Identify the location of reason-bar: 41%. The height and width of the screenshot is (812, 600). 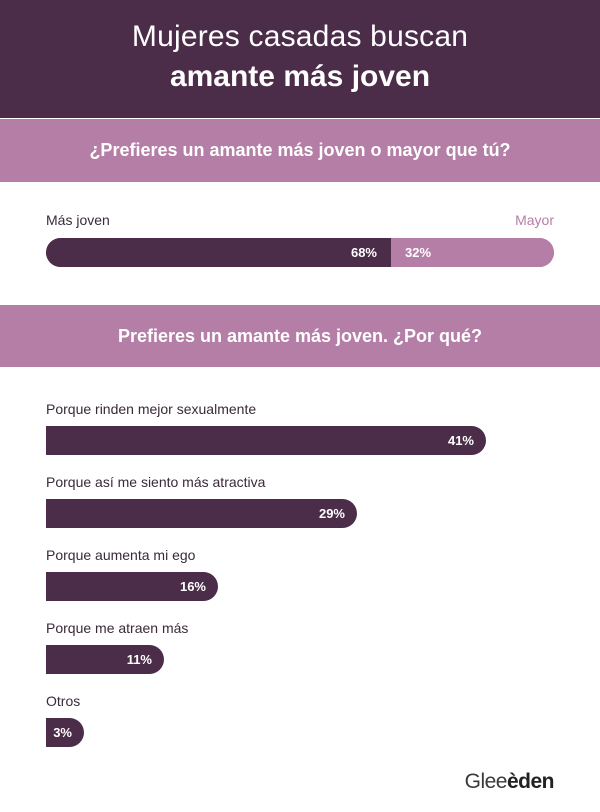
(266, 440).